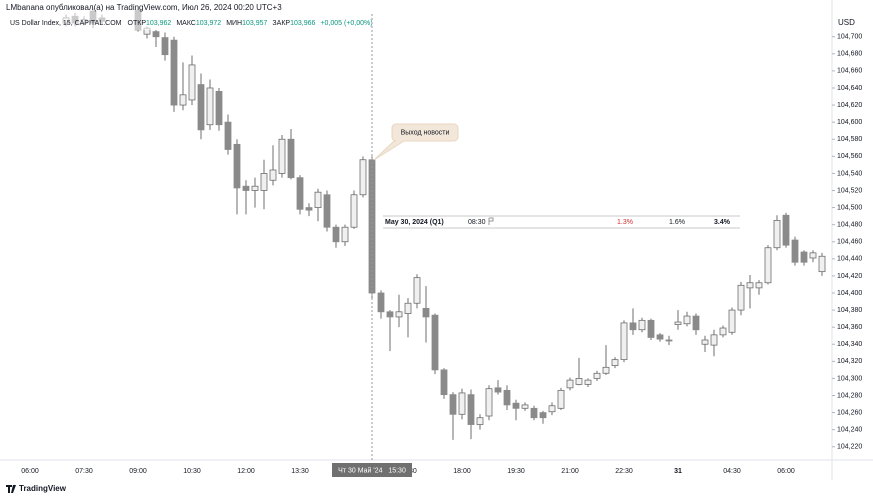 The image size is (873, 498). I want to click on flag-icon, so click(491, 221).